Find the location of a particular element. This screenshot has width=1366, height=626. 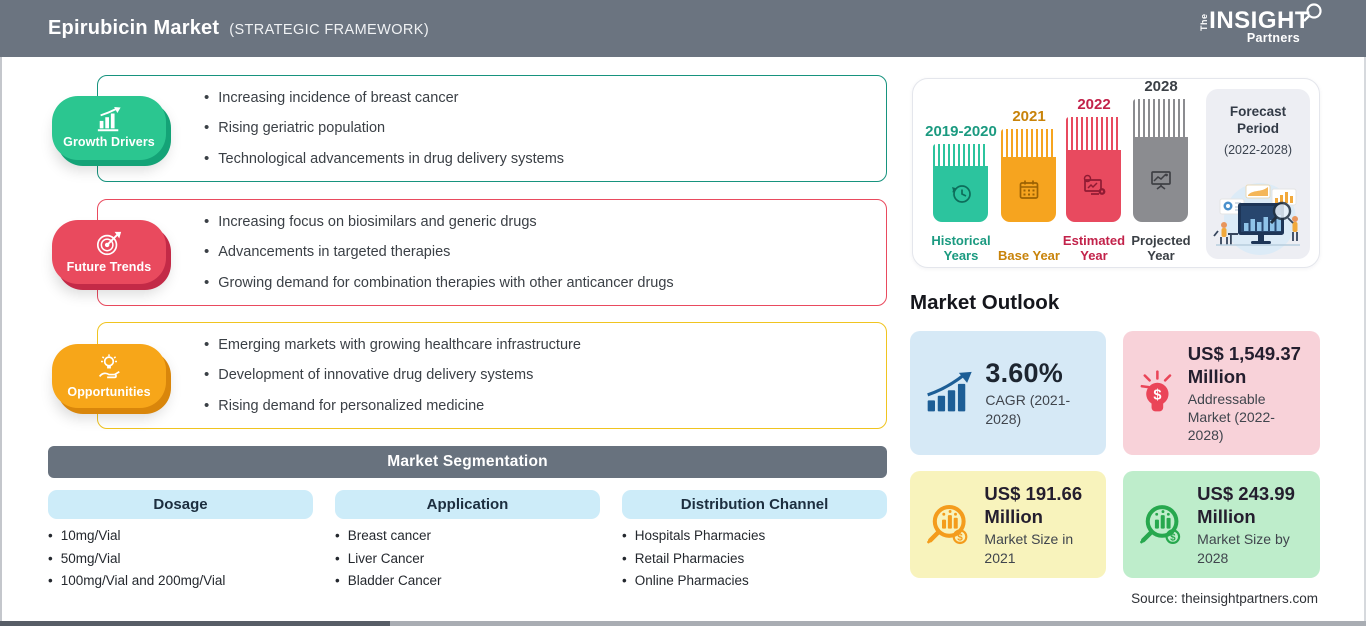

insight-partners-logo: The INSIGHT Partners is located at coordinates (1260, 24).